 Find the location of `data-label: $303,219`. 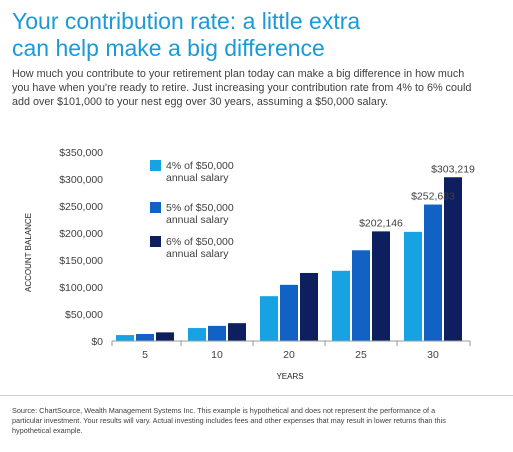

data-label: $303,219 is located at coordinates (453, 169).